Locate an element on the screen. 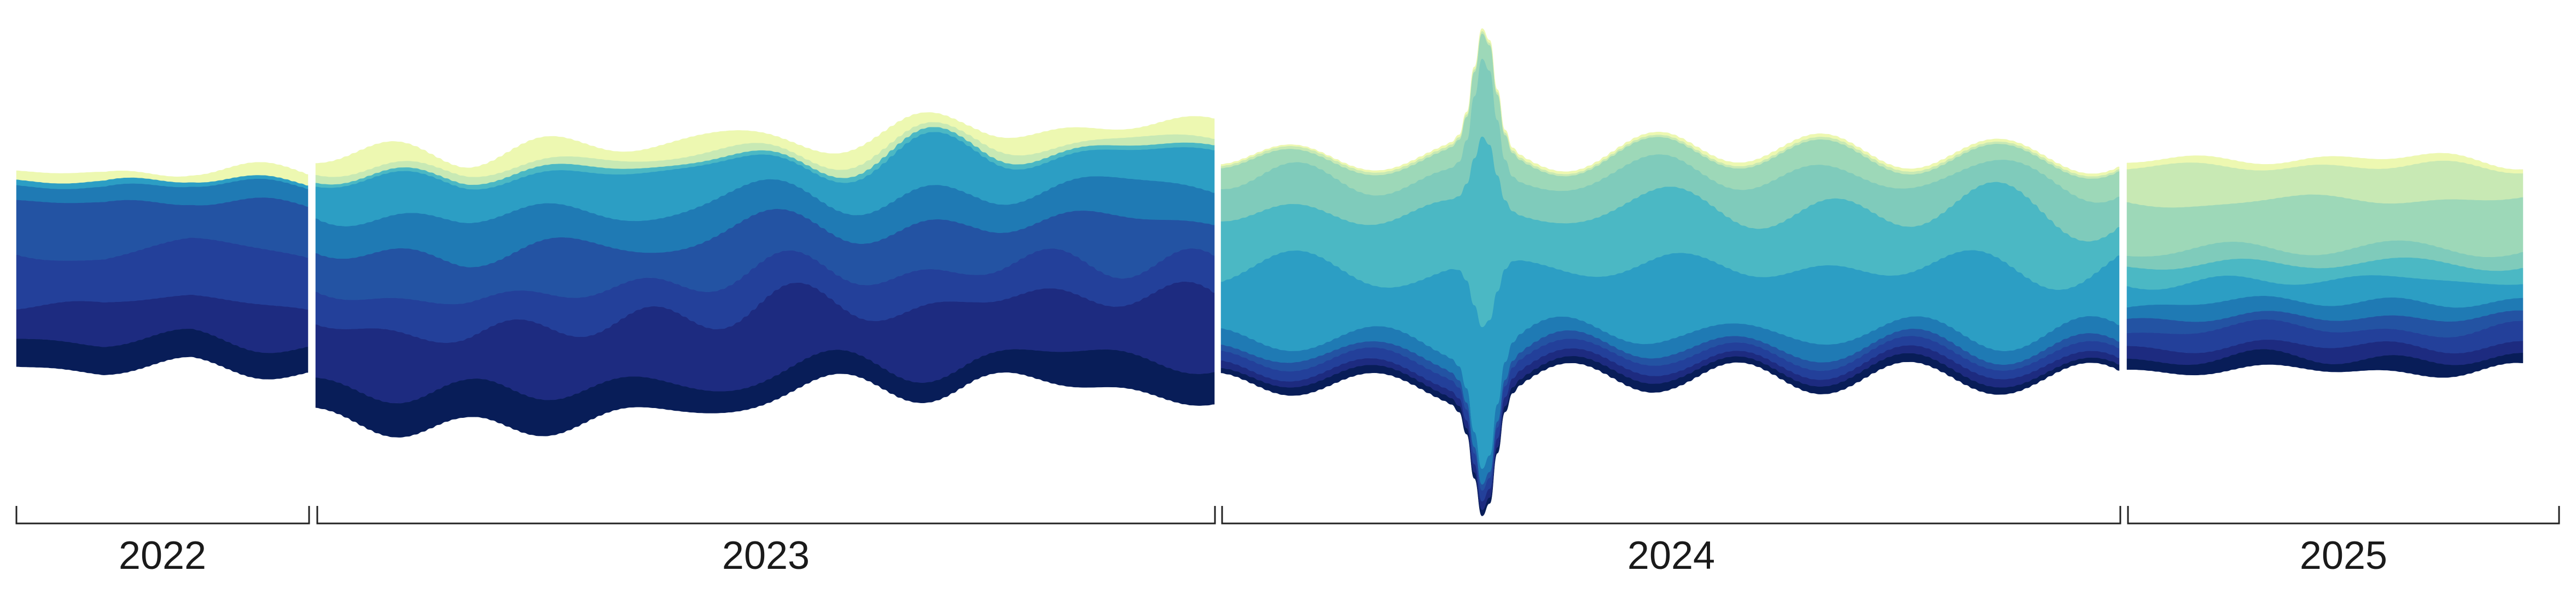  year-label-2025: 2025 is located at coordinates (2343, 556).